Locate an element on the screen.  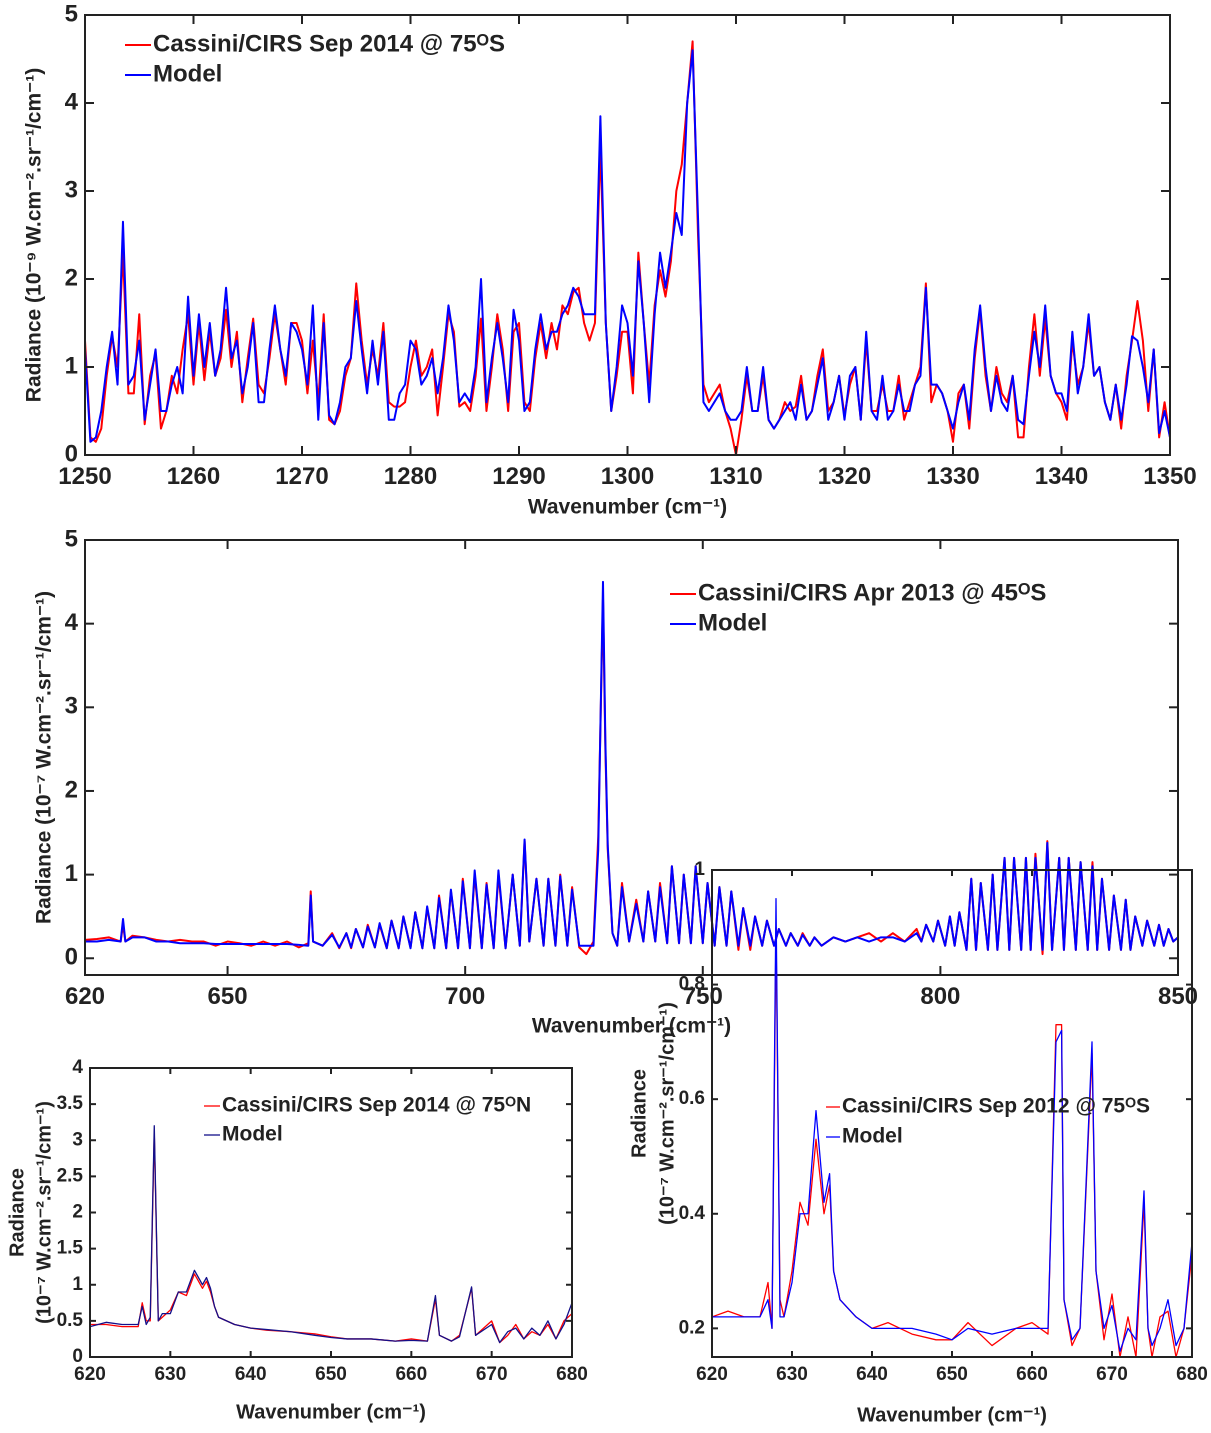
y-tick-label: 0.8 is located at coordinates (692, 984).